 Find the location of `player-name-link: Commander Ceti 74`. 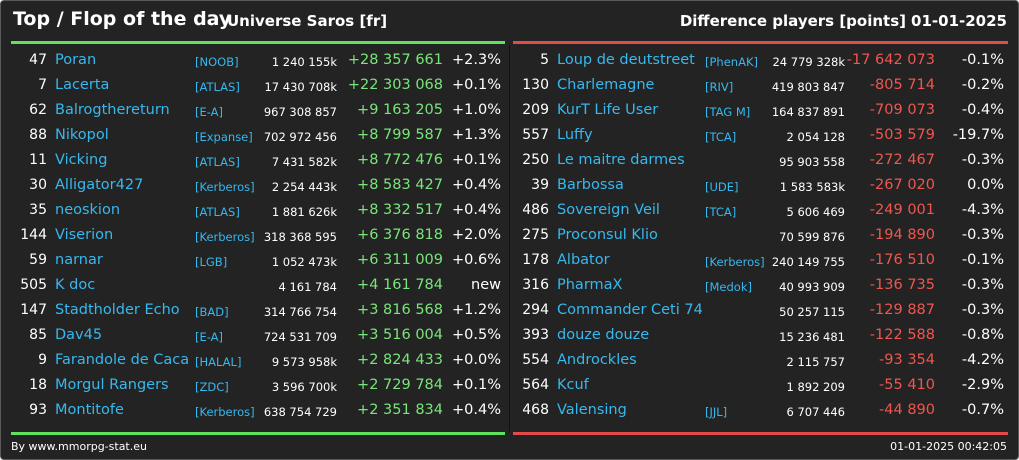

player-name-link: Commander Ceti 74 is located at coordinates (630, 310).